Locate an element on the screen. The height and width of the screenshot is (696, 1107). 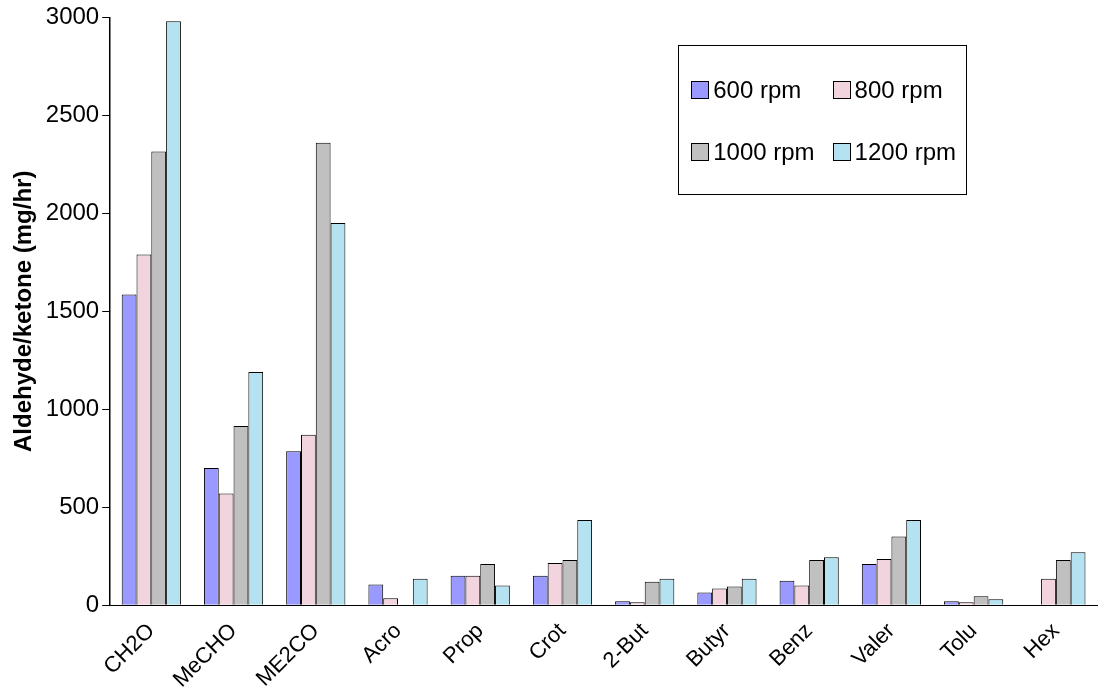
legend-label: 800 rpm is located at coordinates (898, 90).